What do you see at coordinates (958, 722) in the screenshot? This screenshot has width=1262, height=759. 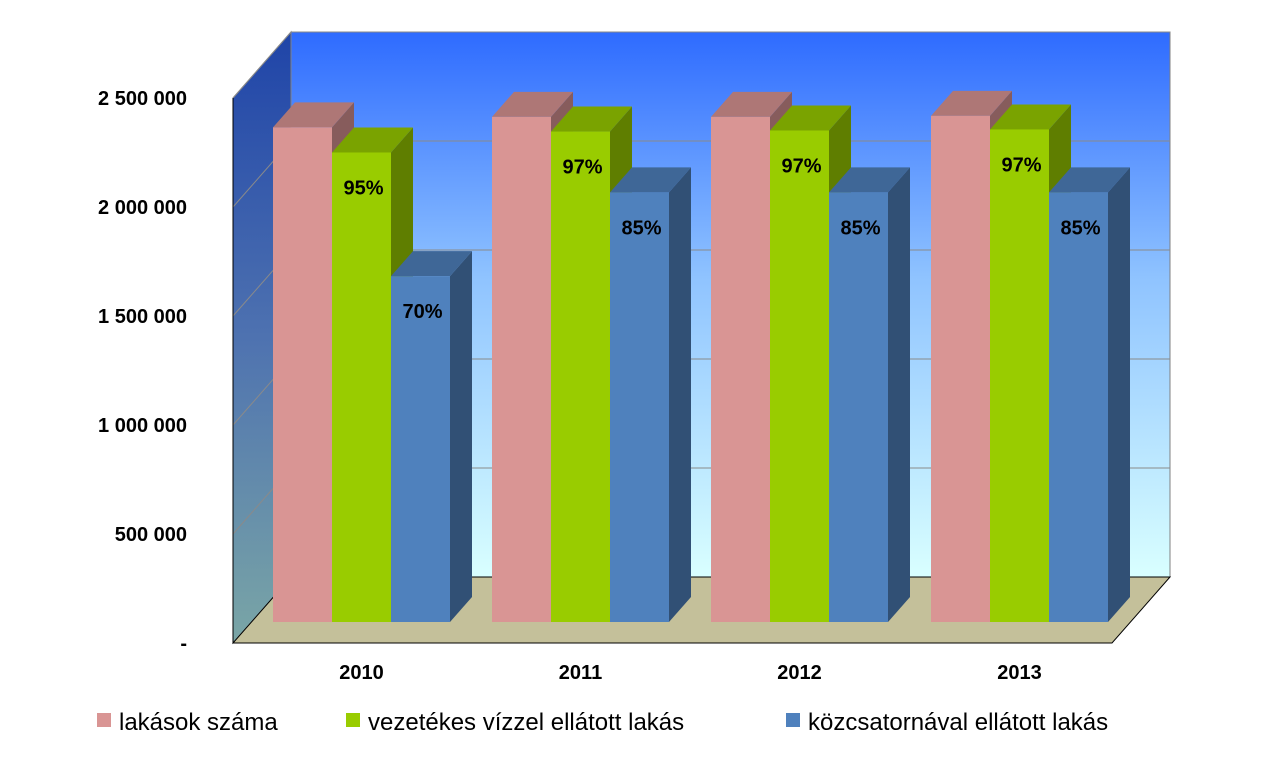 I see `legend-label: közcsatornával ellátott lakás` at bounding box center [958, 722].